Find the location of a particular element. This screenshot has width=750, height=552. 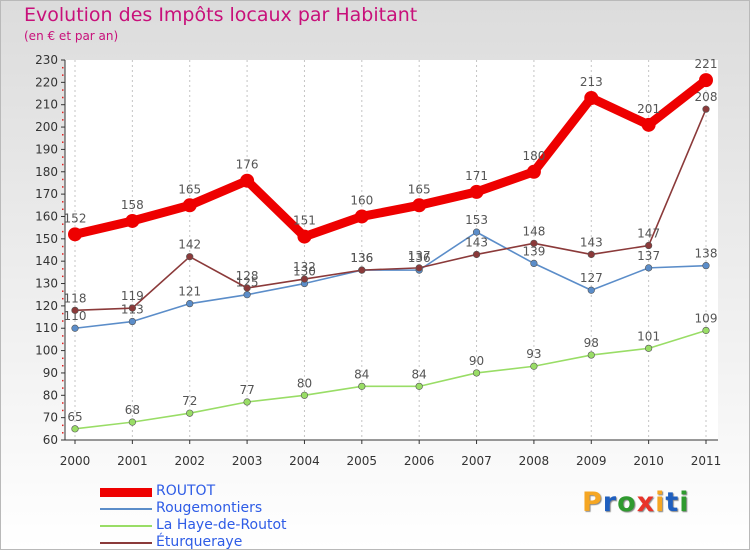

x-tick-label: 2008 is located at coordinates (534, 461).